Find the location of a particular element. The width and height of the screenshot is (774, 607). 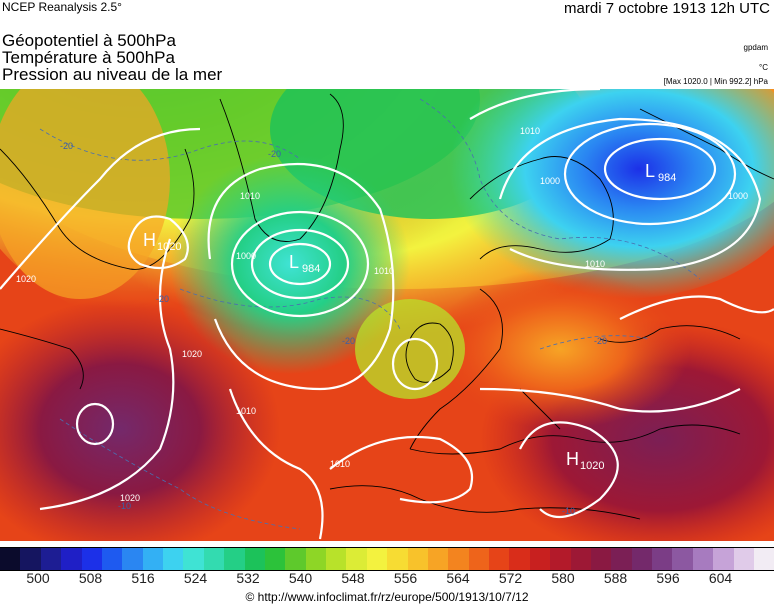

high-value-north-africa: 1020 is located at coordinates (592, 466).